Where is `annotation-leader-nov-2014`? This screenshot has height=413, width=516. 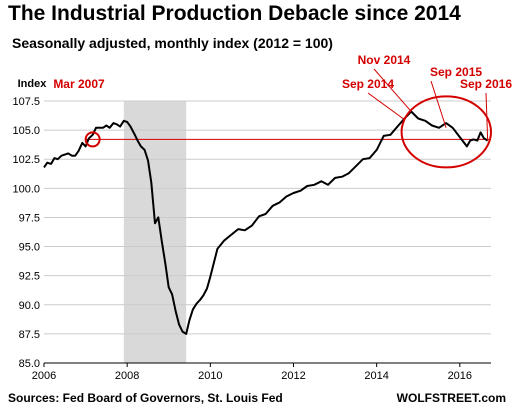 annotation-leader-nov-2014 is located at coordinates (392, 90).